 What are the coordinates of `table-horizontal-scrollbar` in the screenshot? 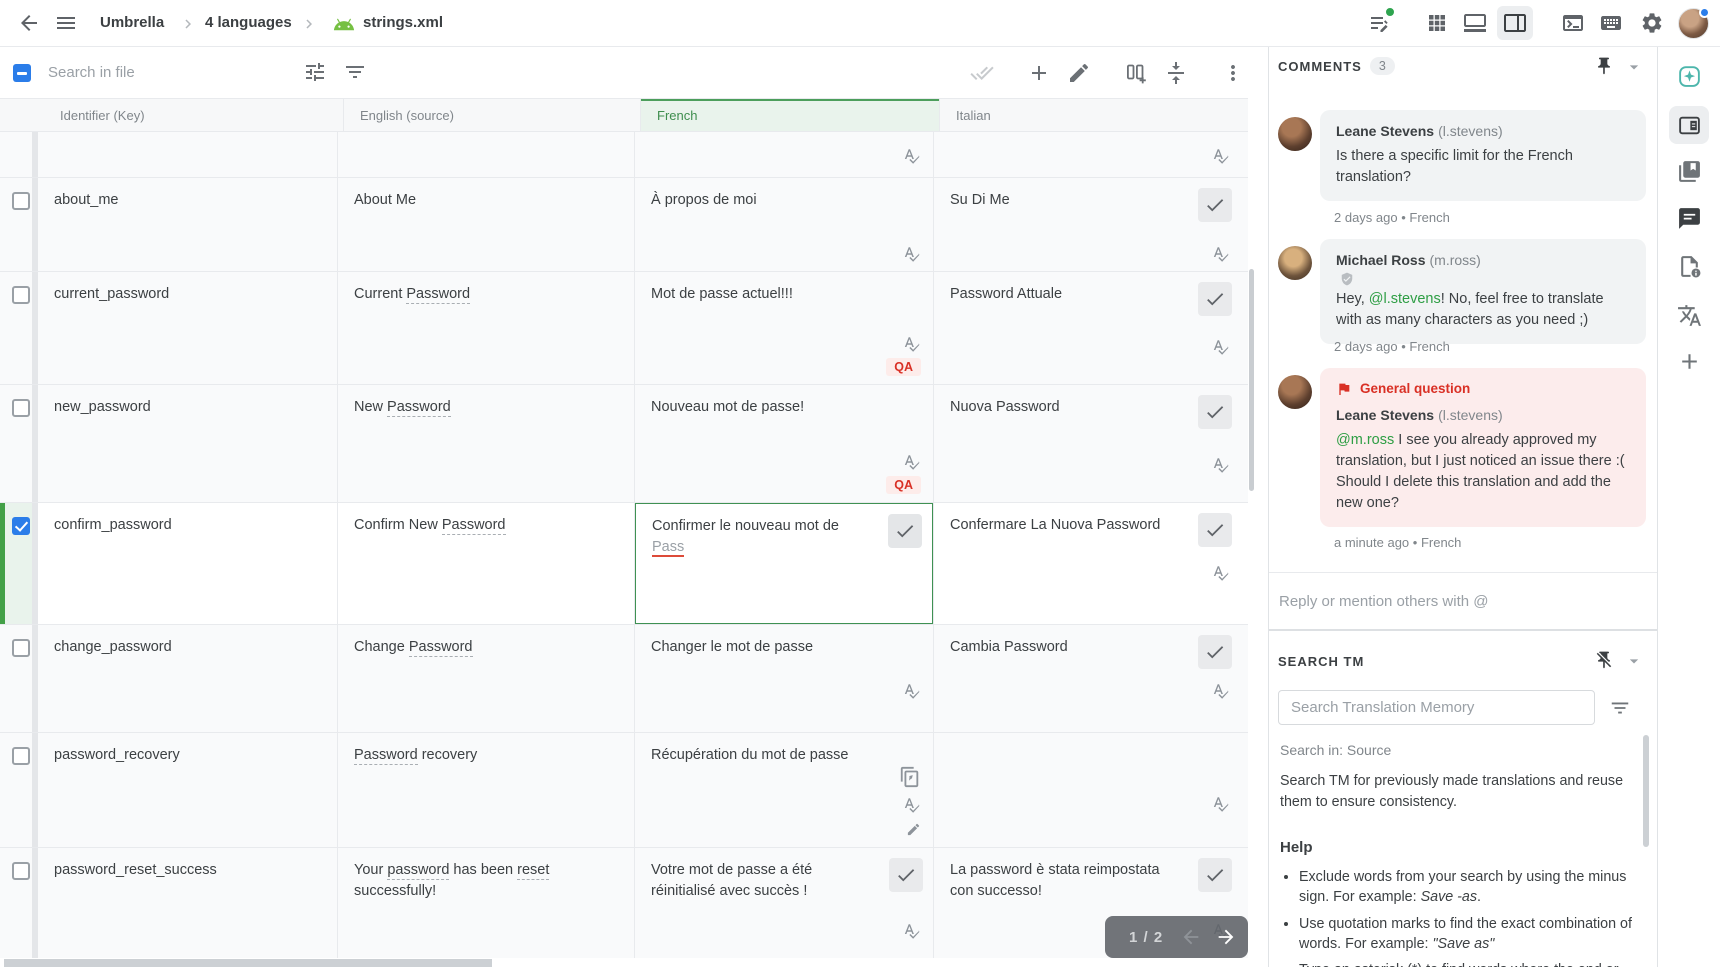 It's located at (248, 963).